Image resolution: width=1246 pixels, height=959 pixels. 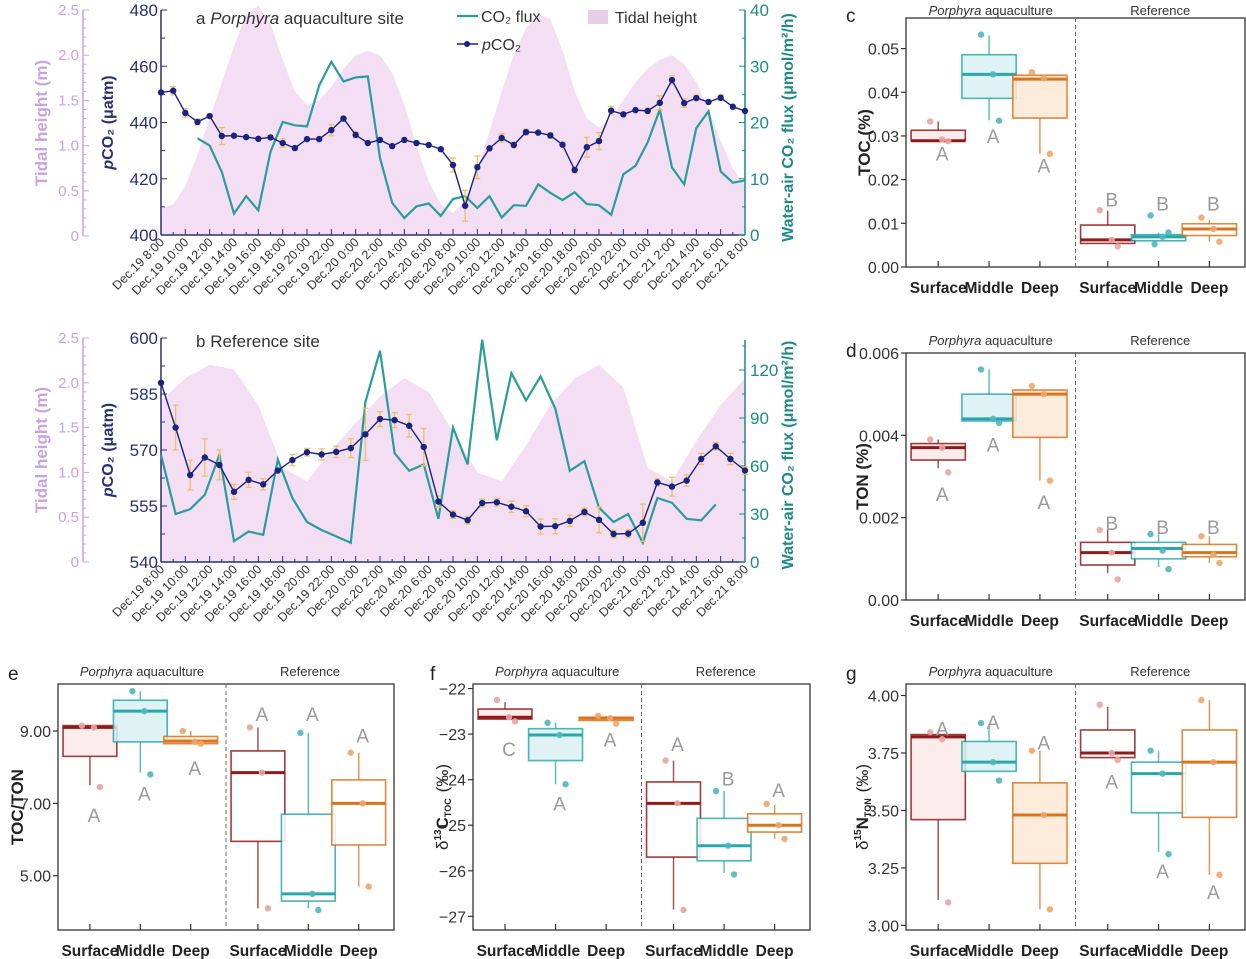 What do you see at coordinates (68, 383) in the screenshot?
I see `tidal-tick-label: 2.0` at bounding box center [68, 383].